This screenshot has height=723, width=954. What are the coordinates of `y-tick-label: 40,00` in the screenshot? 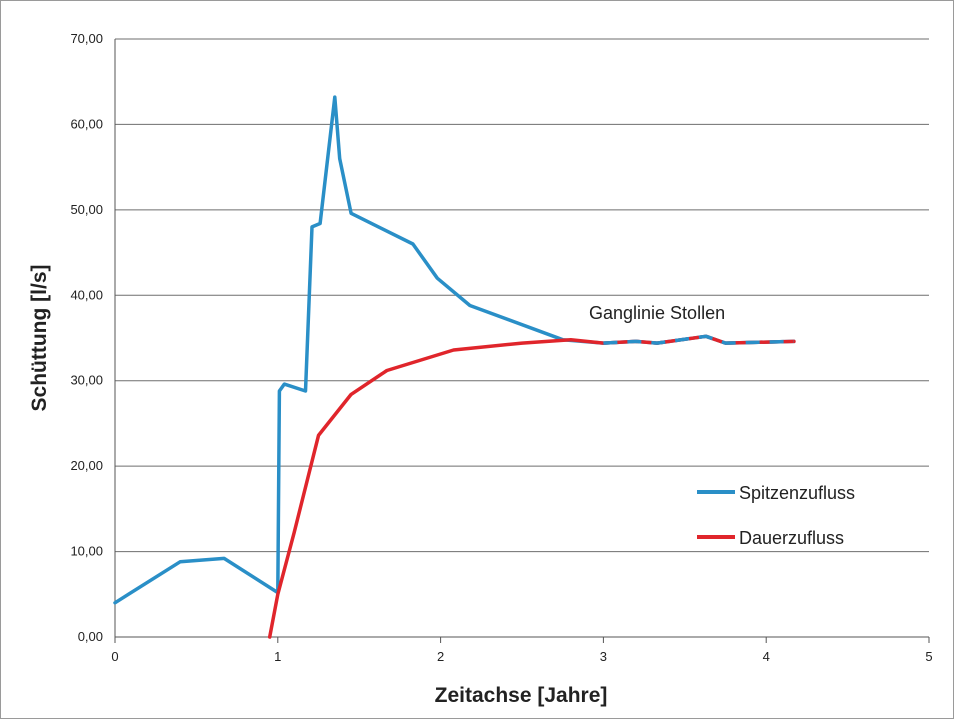 It's located at (86, 294).